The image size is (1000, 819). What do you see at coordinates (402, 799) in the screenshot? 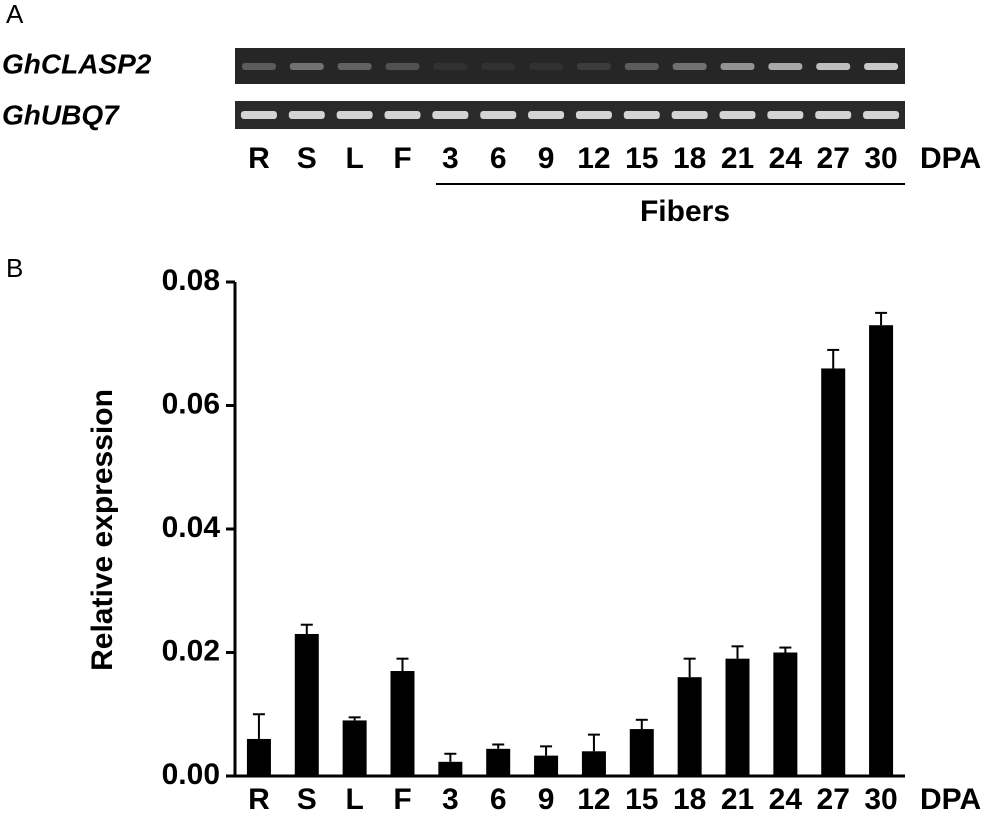
I see `x-tick-label: F` at bounding box center [402, 799].